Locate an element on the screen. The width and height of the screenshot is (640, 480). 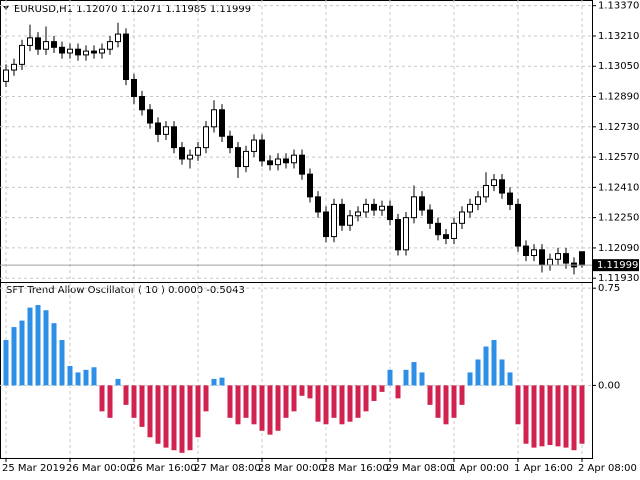
x-tick-label: 1 Apr 16:00 is located at coordinates (543, 468).